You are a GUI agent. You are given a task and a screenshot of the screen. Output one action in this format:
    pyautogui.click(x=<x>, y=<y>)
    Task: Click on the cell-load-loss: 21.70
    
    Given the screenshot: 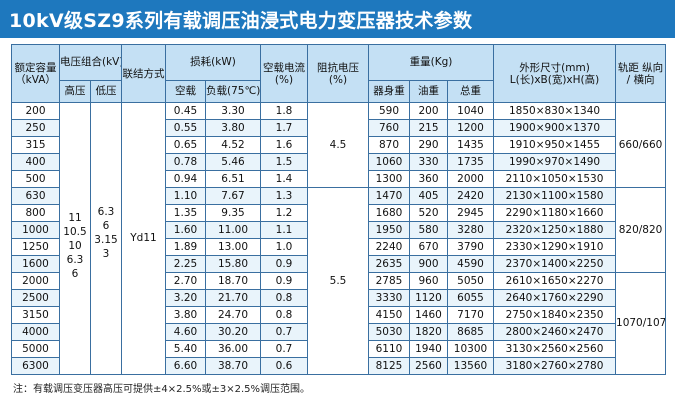 What is the action you would take?
    pyautogui.click(x=233, y=298)
    